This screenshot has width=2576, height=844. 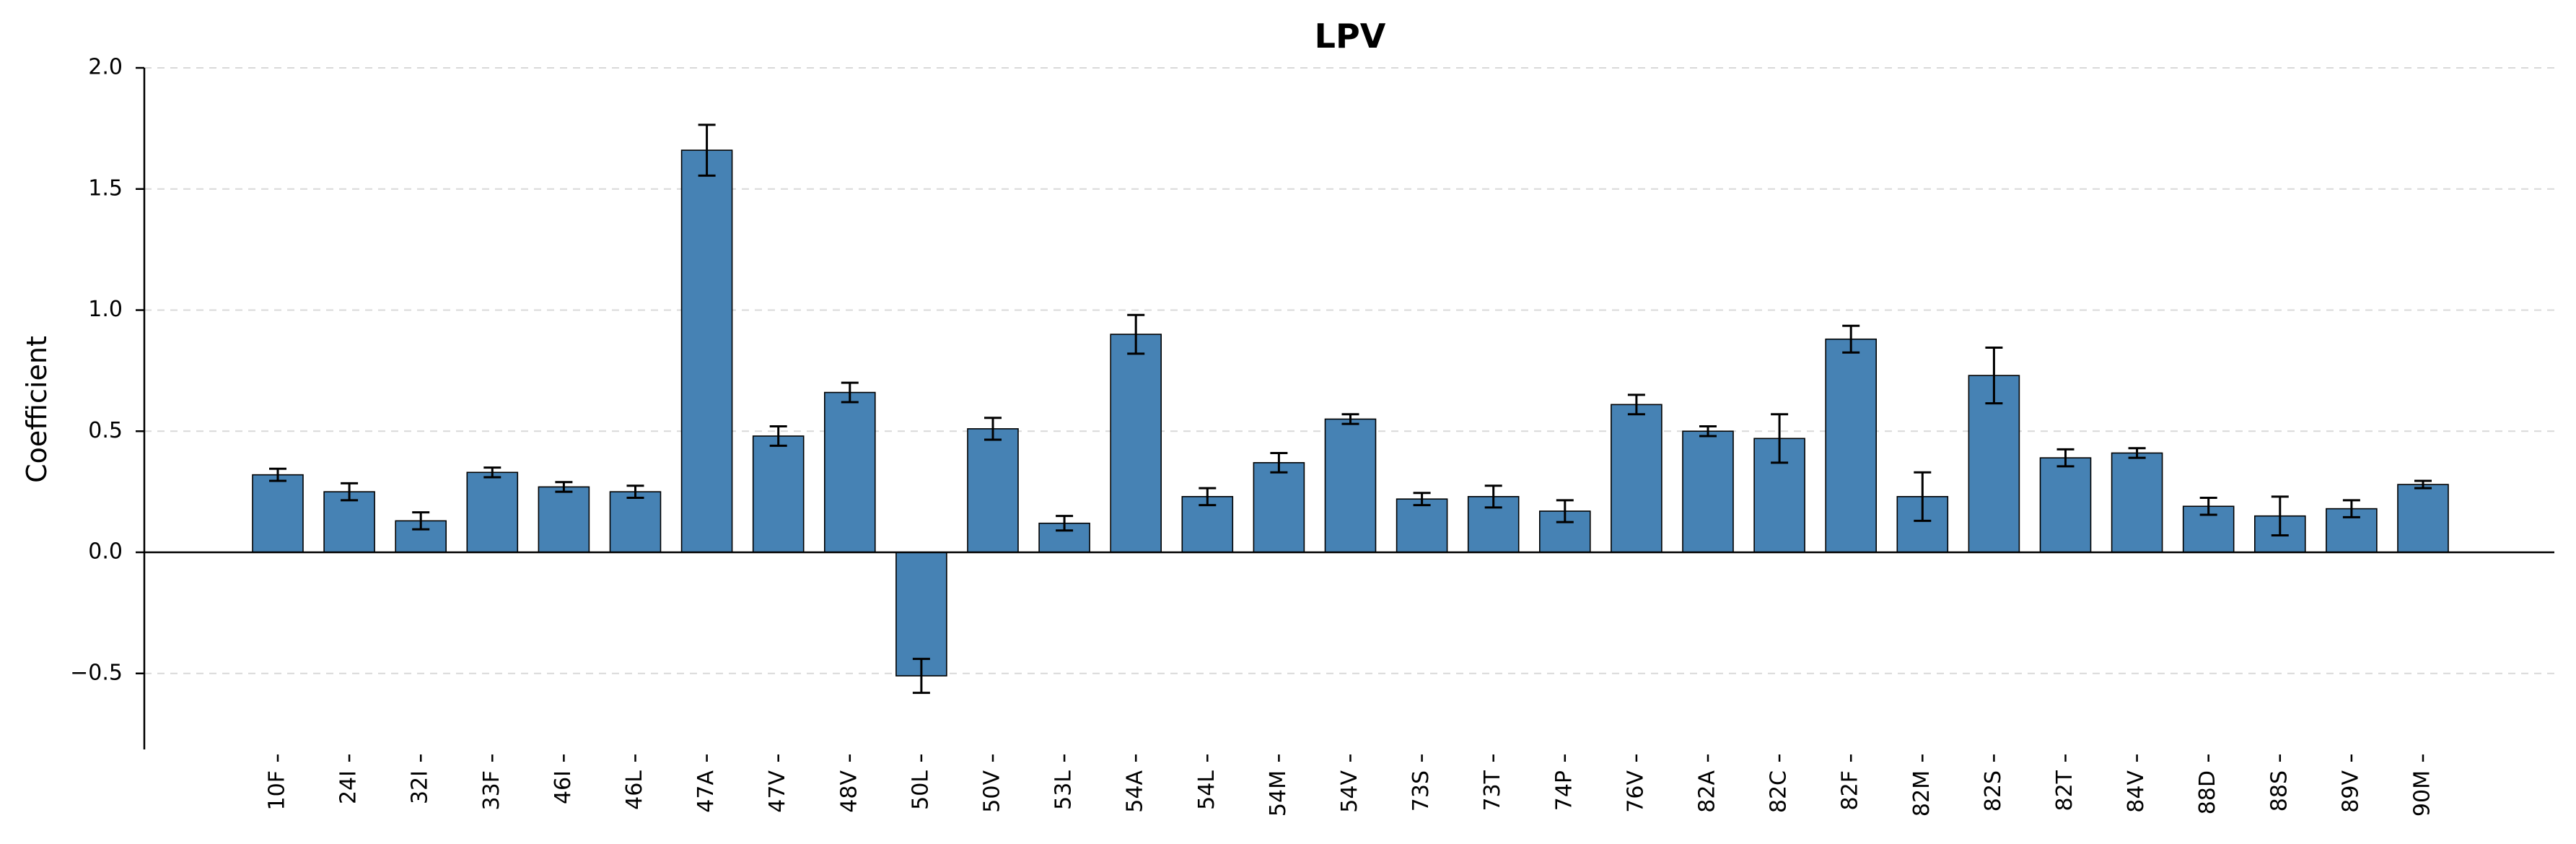 What do you see at coordinates (1064, 790) in the screenshot?
I see `x-tick-label-53L: 53L` at bounding box center [1064, 790].